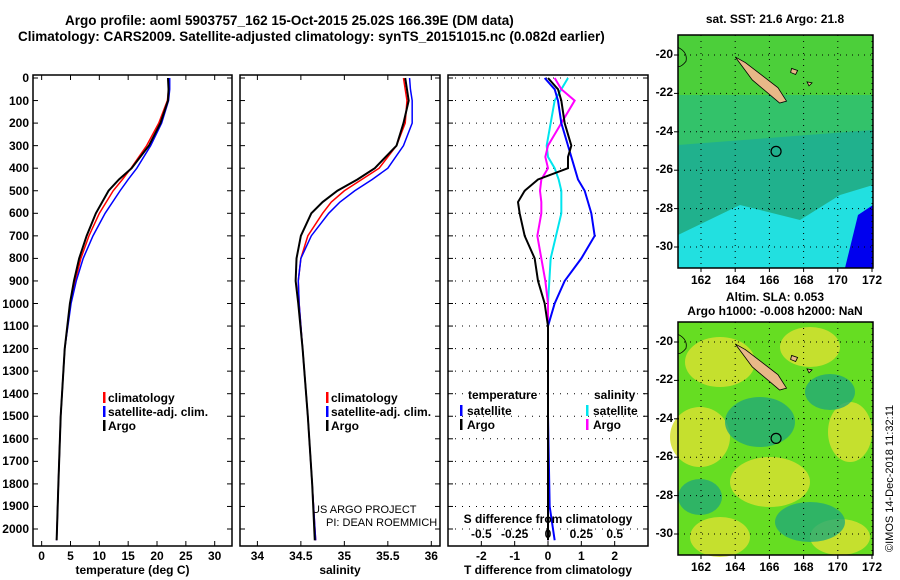  I want to click on series-line-satellite-adj-clim-, so click(113, 309).